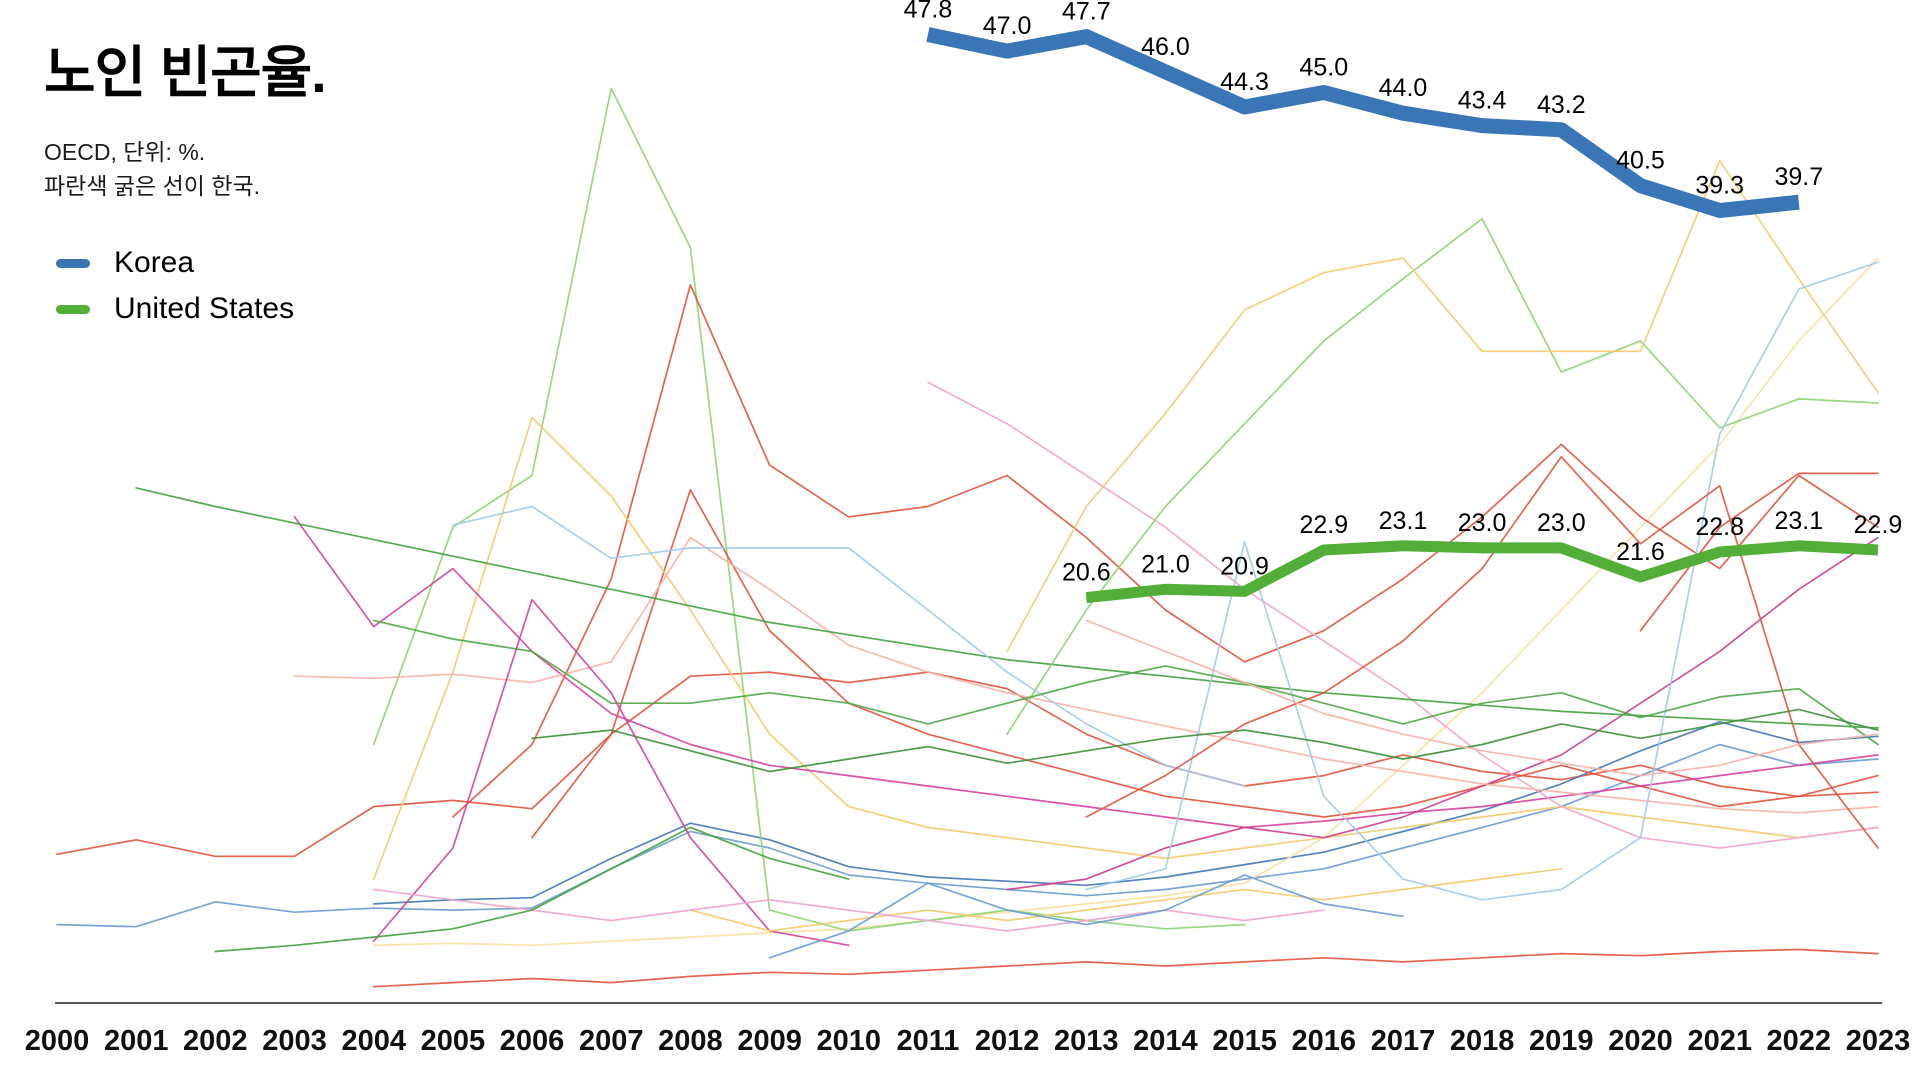 The width and height of the screenshot is (1920, 1080). Describe the element at coordinates (1799, 1041) in the screenshot. I see `x-axis-tick-label: 2022` at that location.